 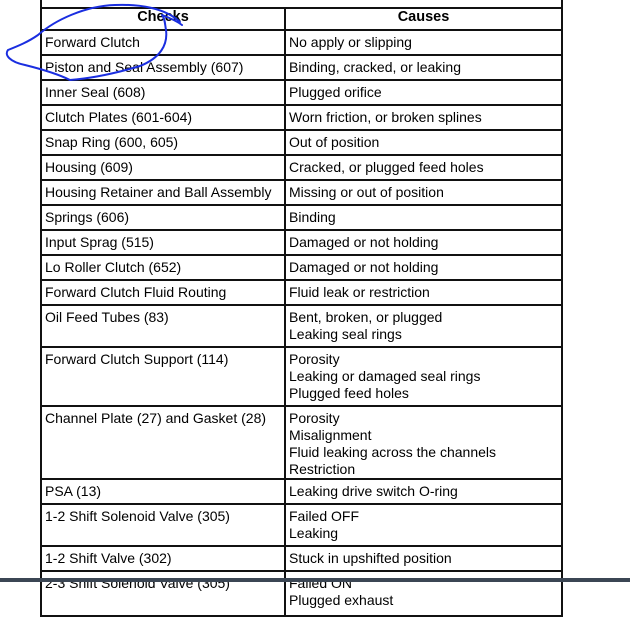 I want to click on cause-text: Plugged feed holes, so click(x=349, y=393).